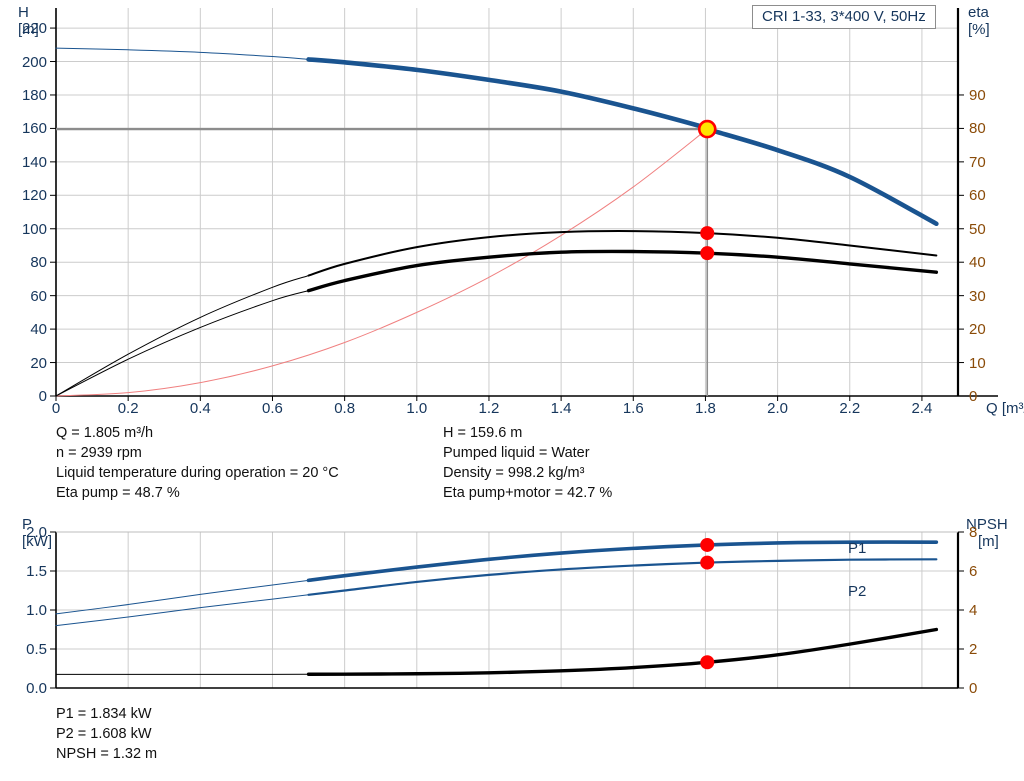 The image size is (1024, 781). Describe the element at coordinates (987, 533) in the screenshot. I see `bottom-y-right-axis-title: NPSH [m]` at that location.